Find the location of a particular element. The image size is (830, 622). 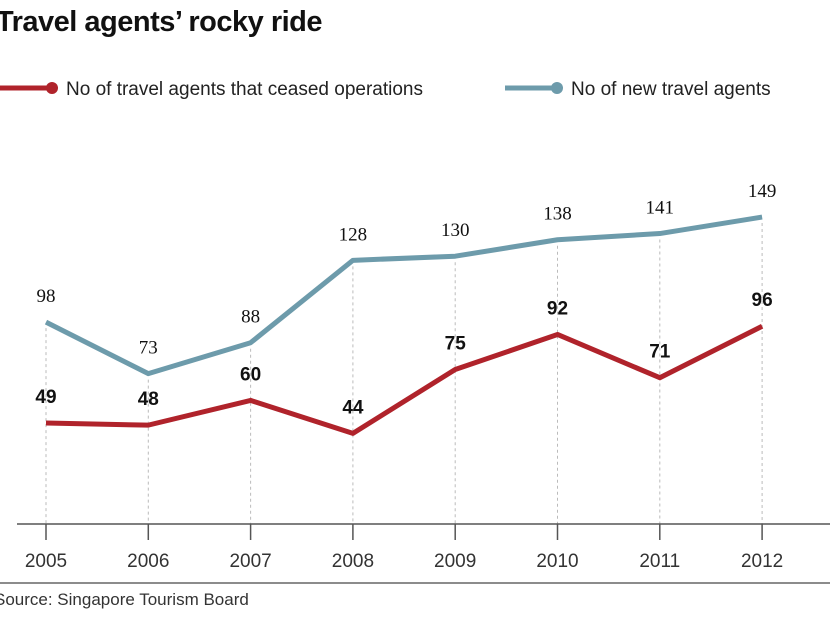

chart-title: Travel agents’ rocky ride is located at coordinates (161, 22).